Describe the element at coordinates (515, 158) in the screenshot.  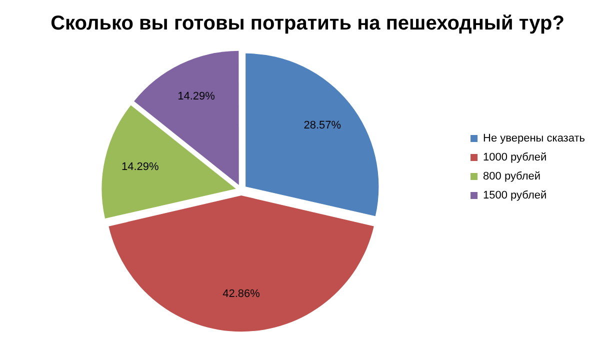
I see `legend-label: 1000 рублей` at that location.